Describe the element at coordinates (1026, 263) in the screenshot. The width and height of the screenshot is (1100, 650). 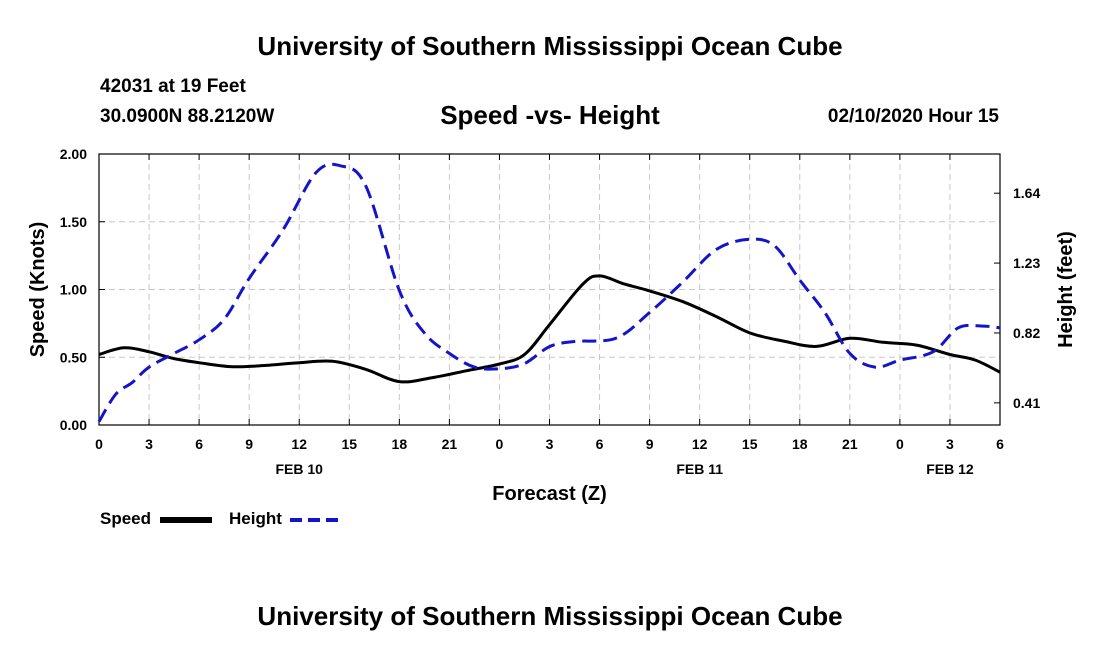
I see `y-right-tick-label: 1.23` at that location.